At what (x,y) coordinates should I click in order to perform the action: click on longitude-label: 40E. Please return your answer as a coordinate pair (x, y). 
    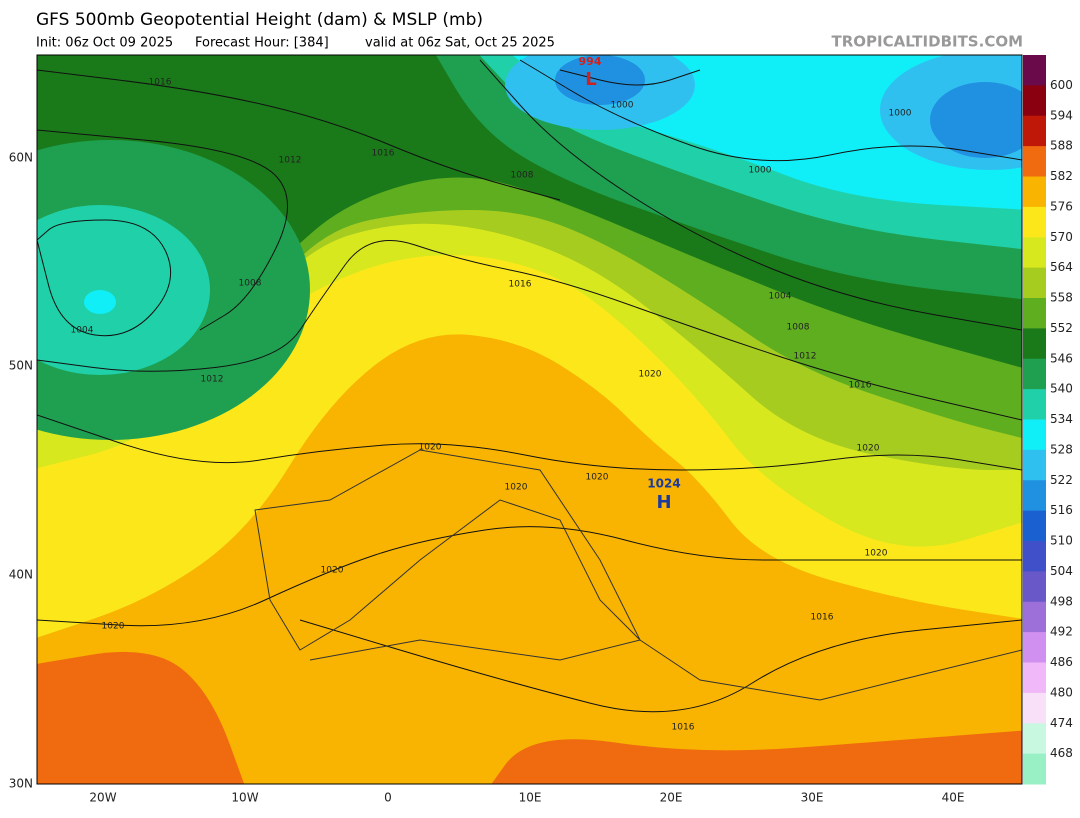
    Looking at the image, I should click on (953, 798).